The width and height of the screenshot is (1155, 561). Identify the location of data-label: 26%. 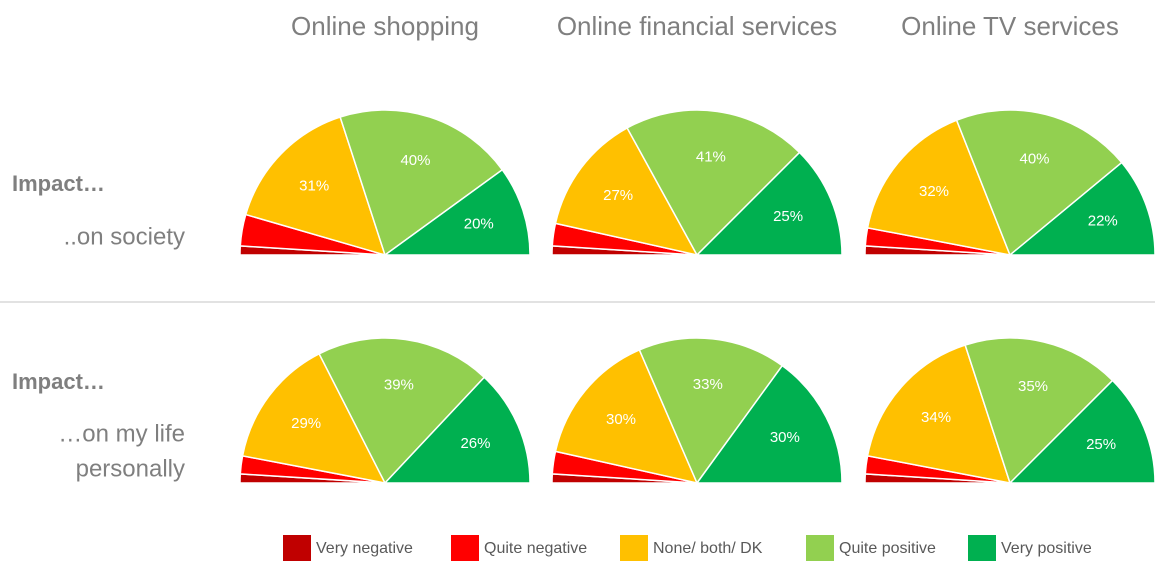
(475, 443).